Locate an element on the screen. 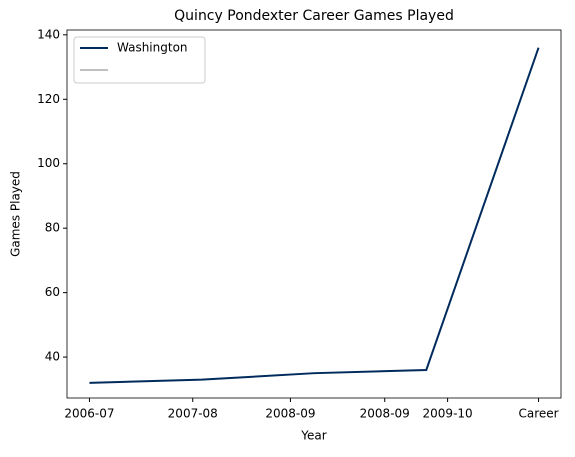  y-tick-label: 100 is located at coordinates (48, 163).